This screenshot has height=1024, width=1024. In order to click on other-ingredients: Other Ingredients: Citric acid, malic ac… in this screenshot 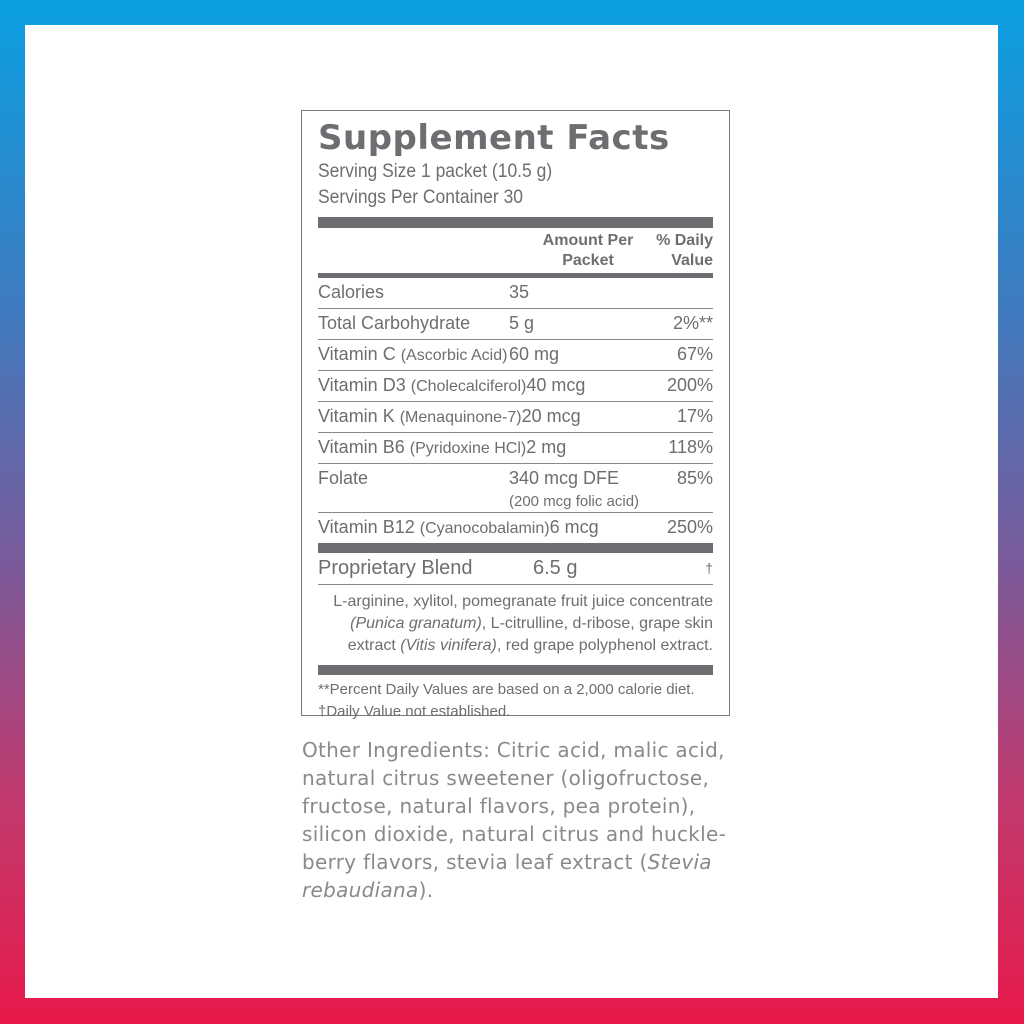, I will do `click(522, 820)`.